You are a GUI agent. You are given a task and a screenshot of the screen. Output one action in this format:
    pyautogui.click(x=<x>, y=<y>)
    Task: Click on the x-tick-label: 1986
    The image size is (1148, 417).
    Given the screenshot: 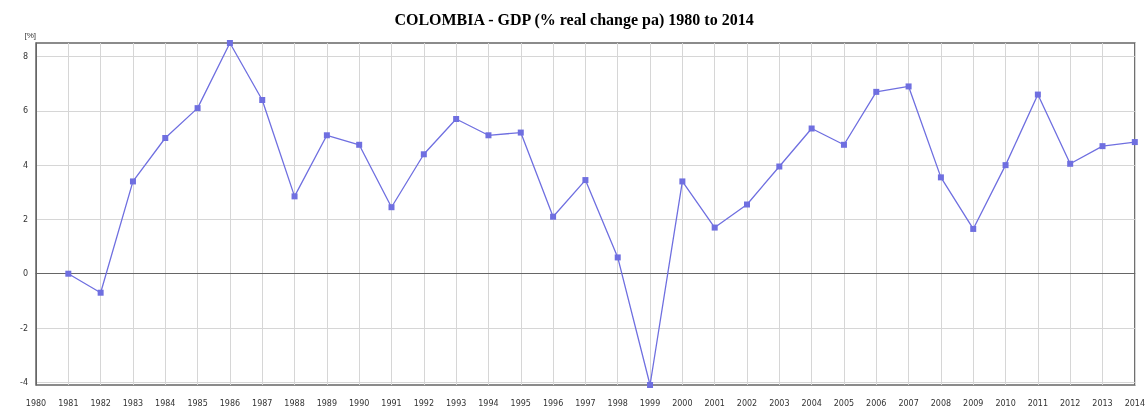 What is the action you would take?
    pyautogui.click(x=230, y=403)
    